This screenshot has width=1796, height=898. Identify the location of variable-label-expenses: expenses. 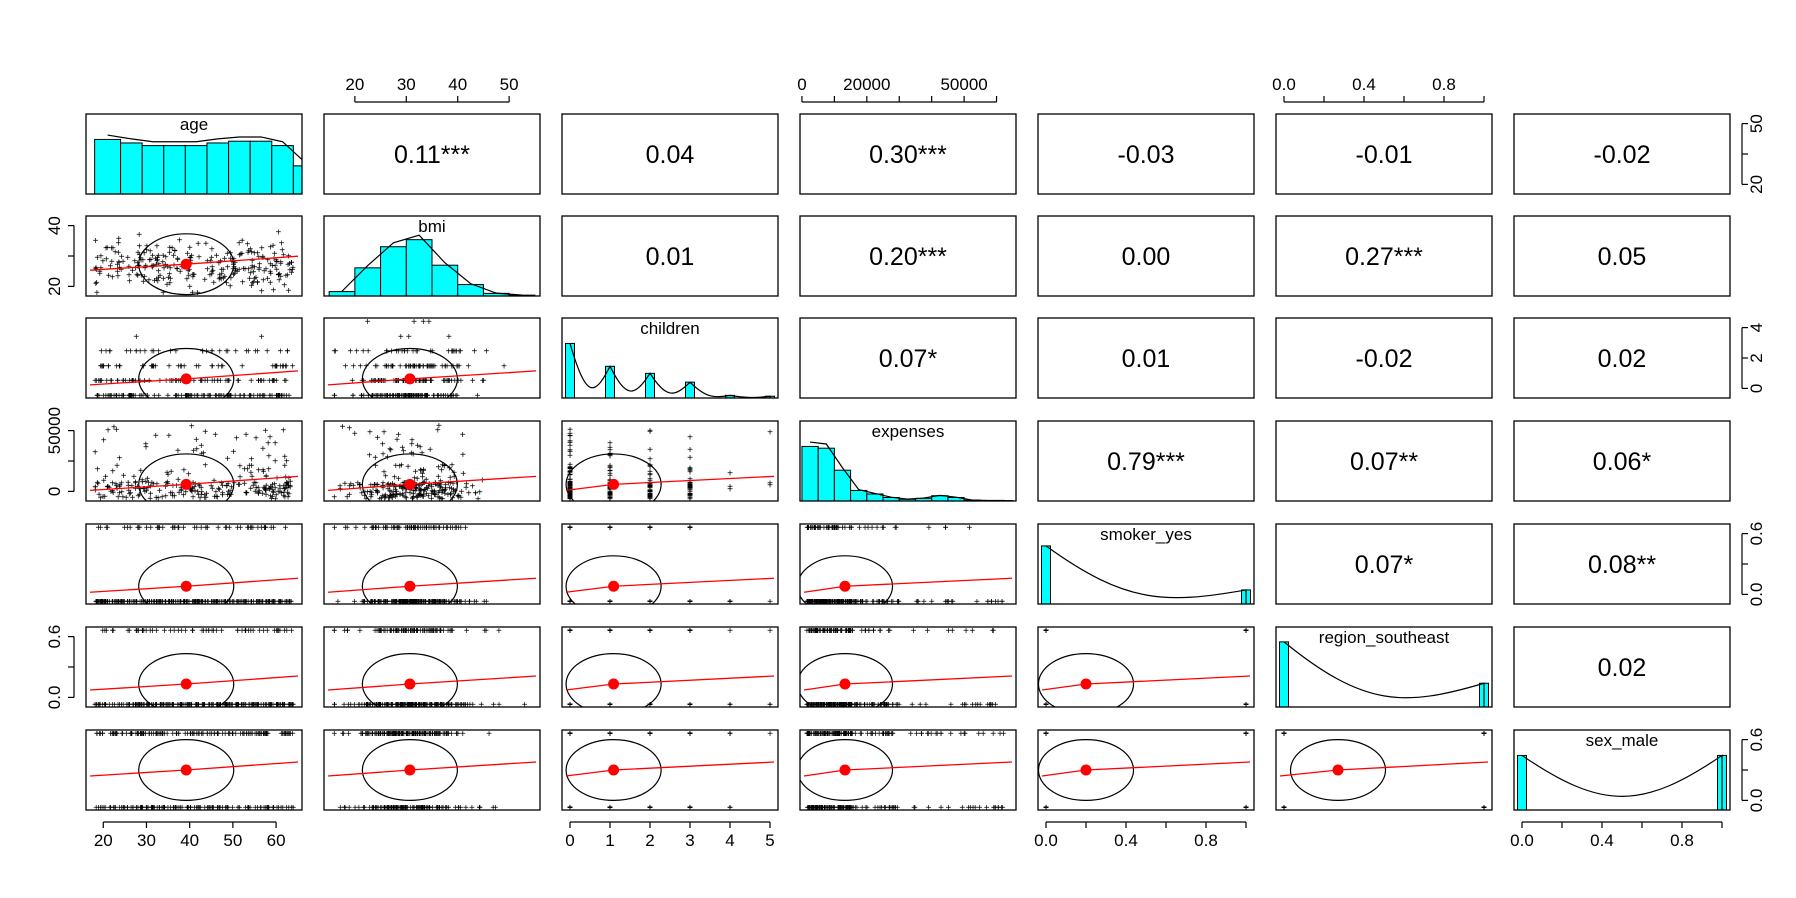
(908, 431).